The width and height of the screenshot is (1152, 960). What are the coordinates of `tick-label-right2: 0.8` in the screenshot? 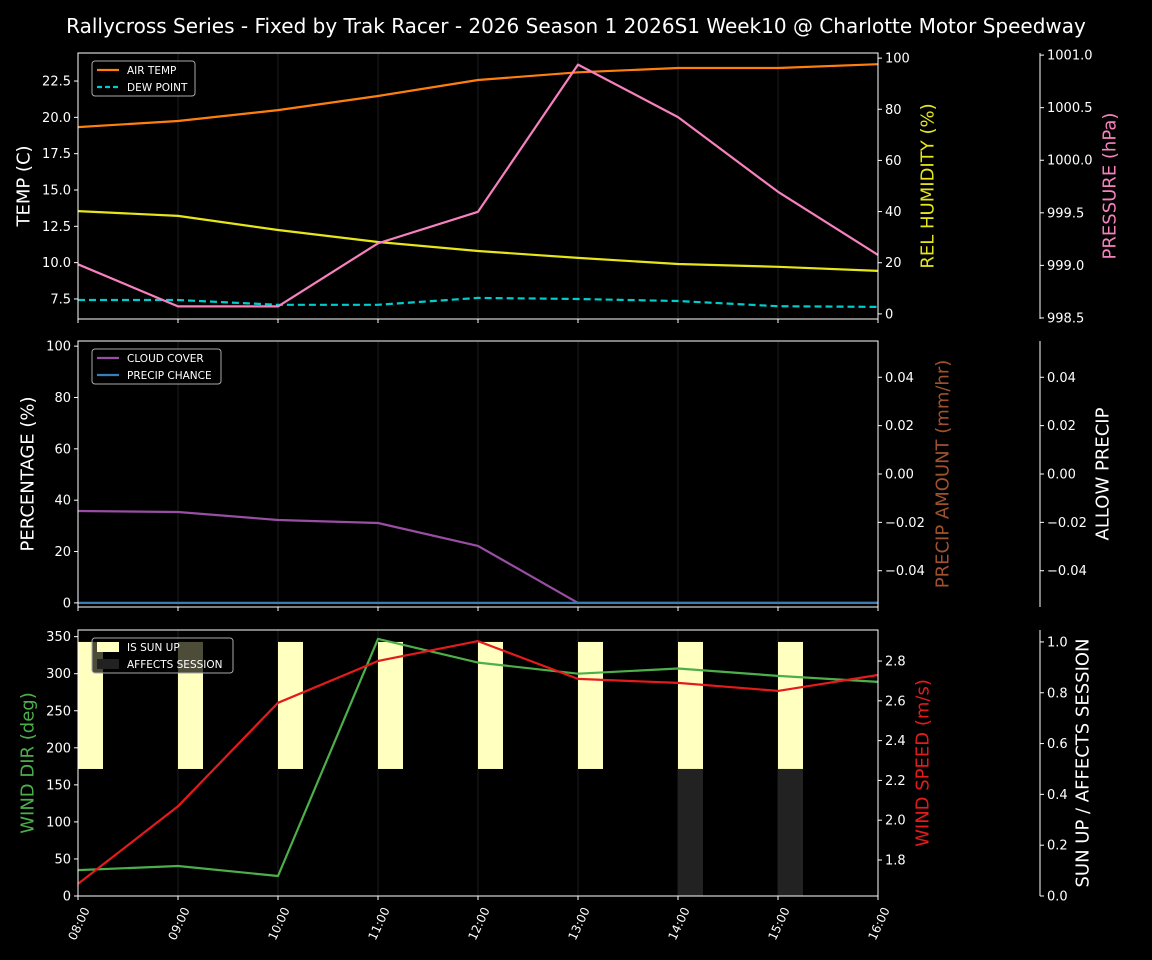 It's located at (1057, 693).